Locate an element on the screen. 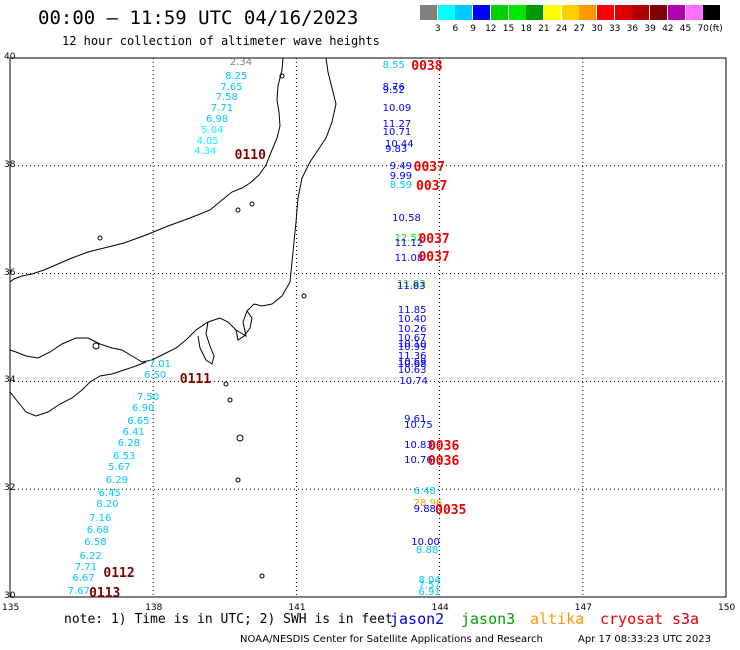 The image size is (740, 650). wave-height-value: 10.83 is located at coordinates (418, 446).